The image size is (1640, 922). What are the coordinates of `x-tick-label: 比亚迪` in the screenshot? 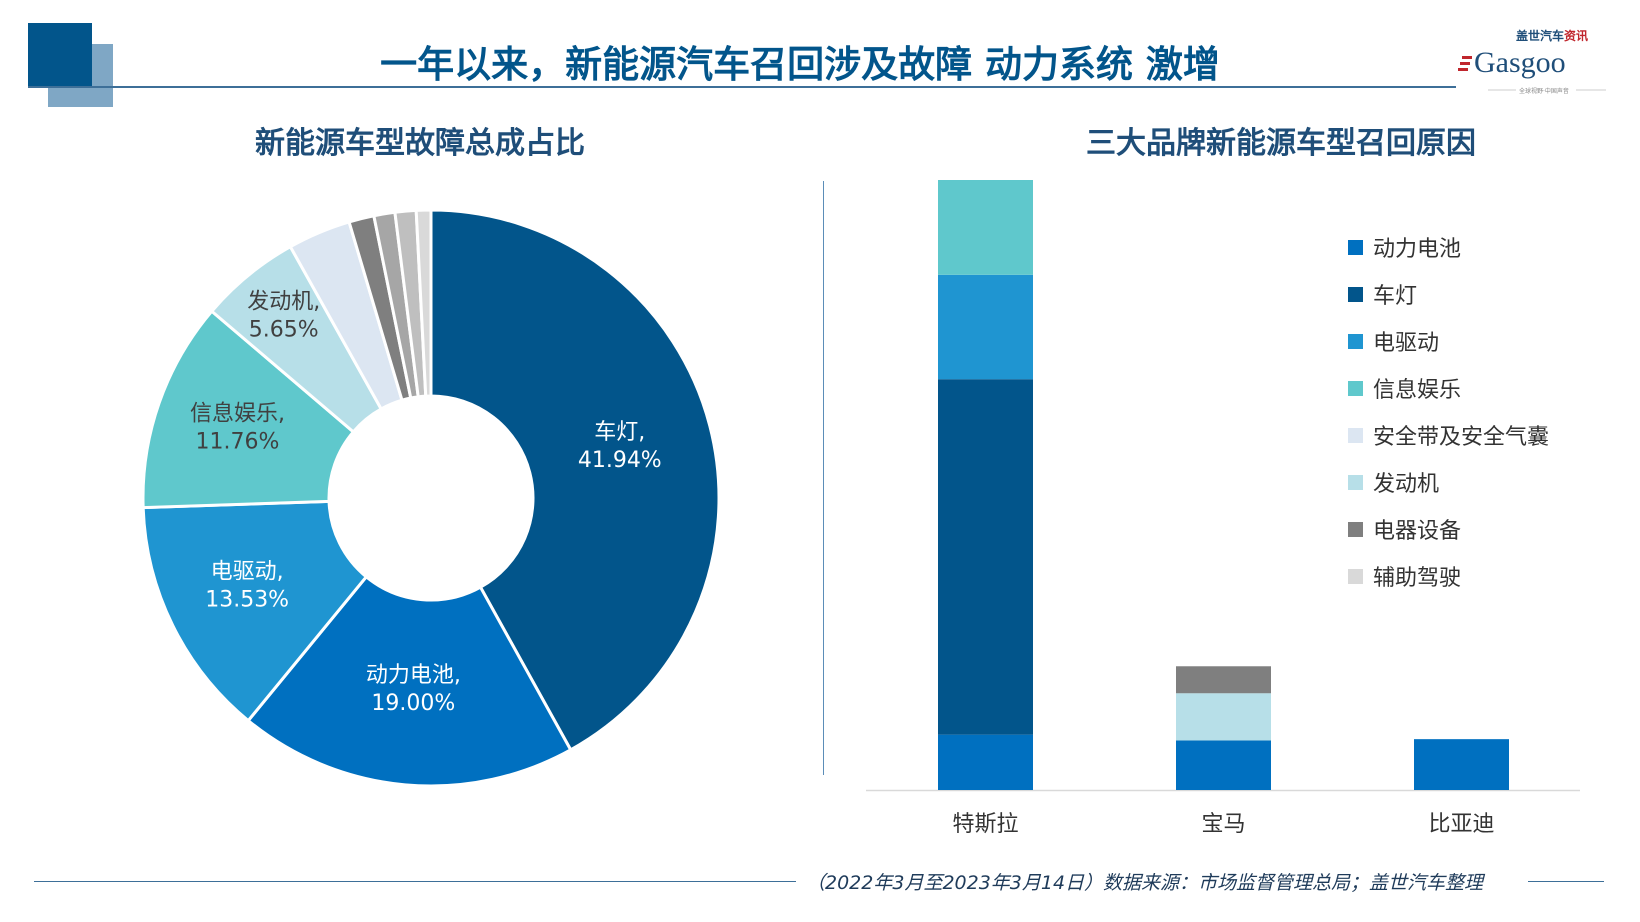 It's located at (1461, 824).